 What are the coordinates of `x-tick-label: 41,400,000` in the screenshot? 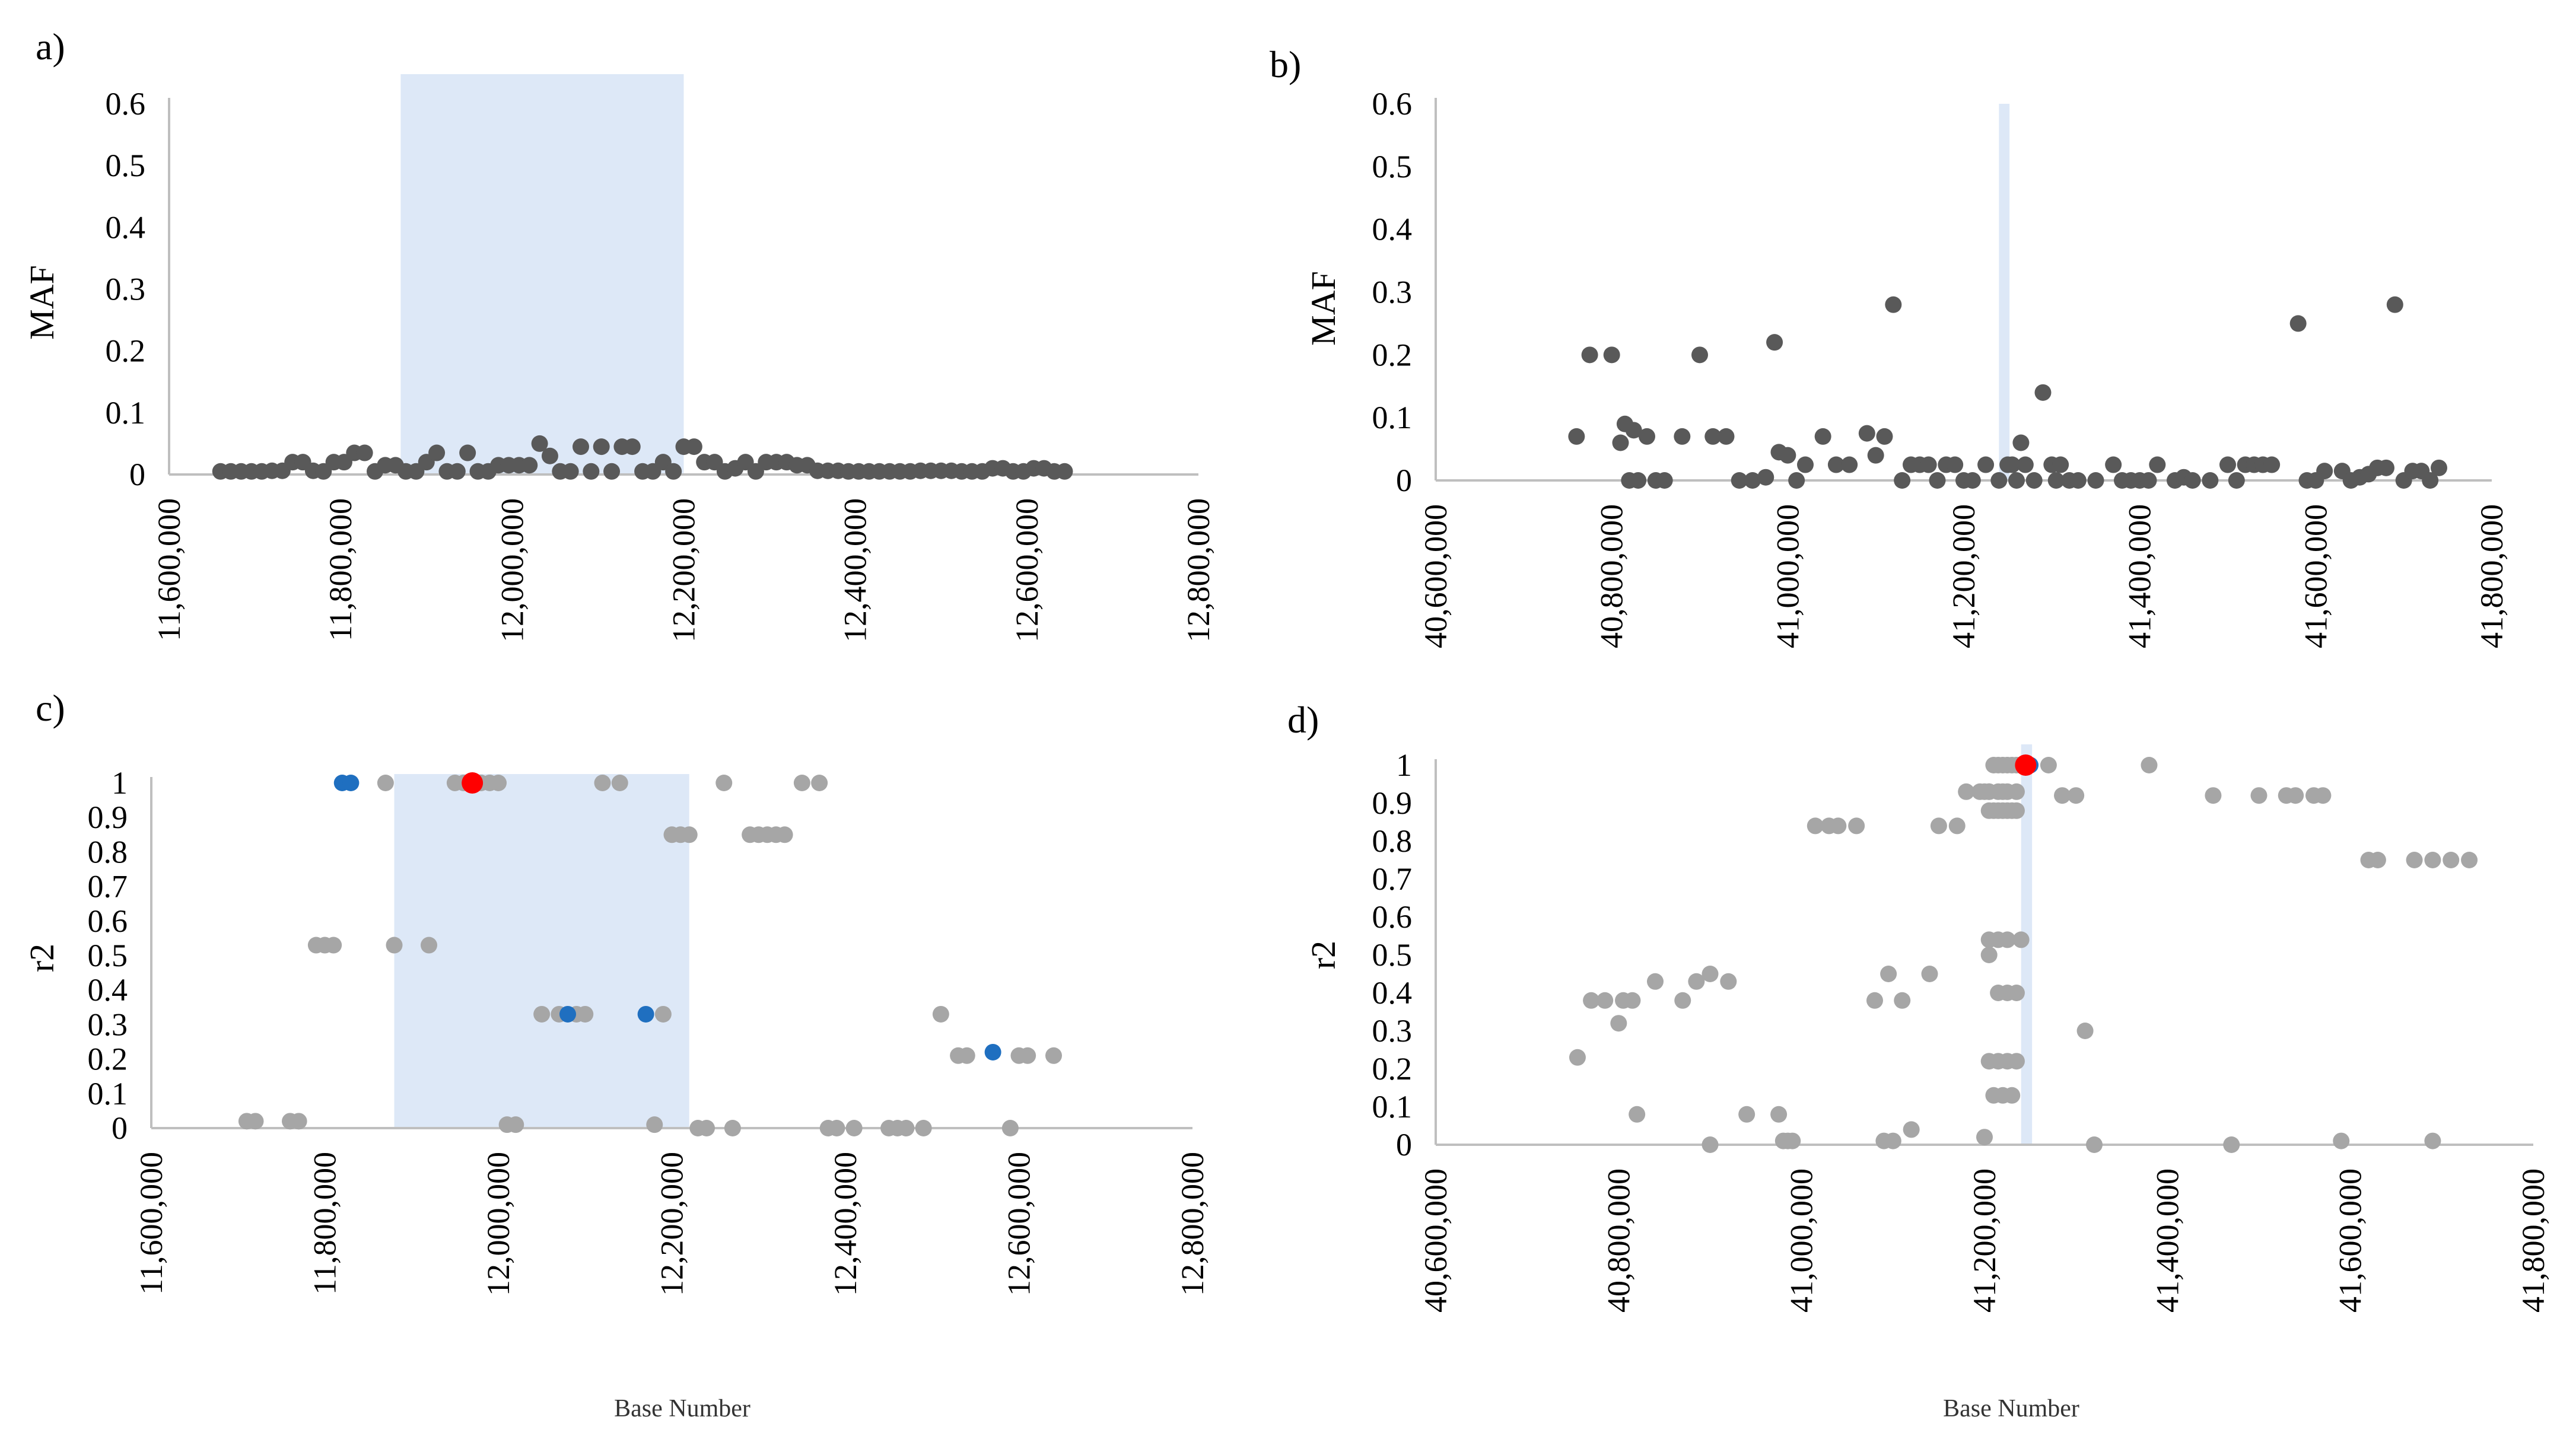 It's located at (2140, 576).